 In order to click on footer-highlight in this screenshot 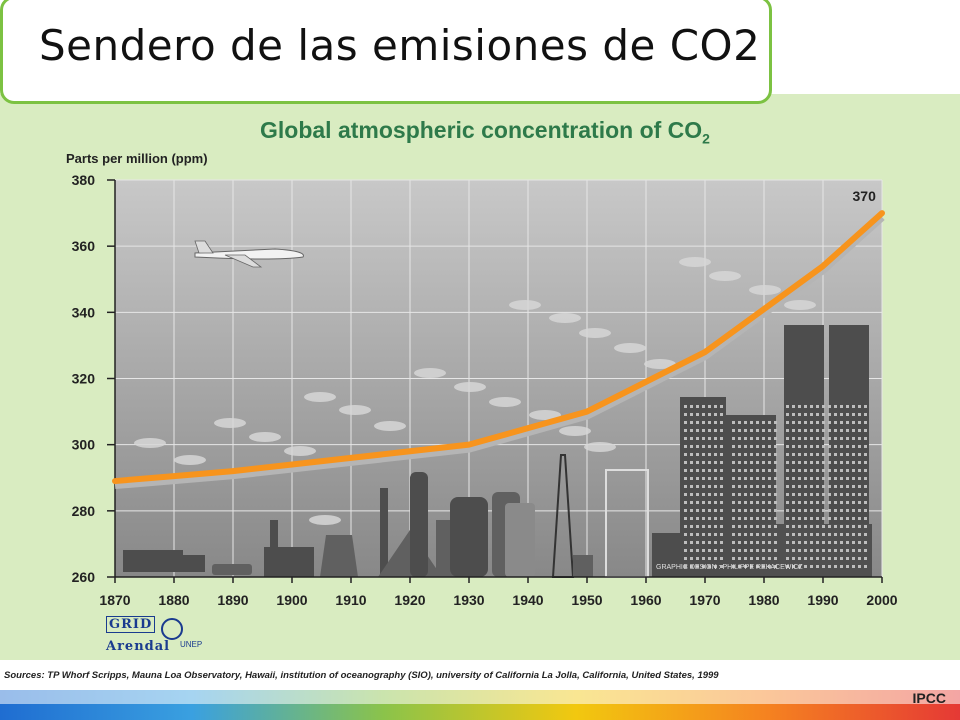, I will do `click(480, 697)`.